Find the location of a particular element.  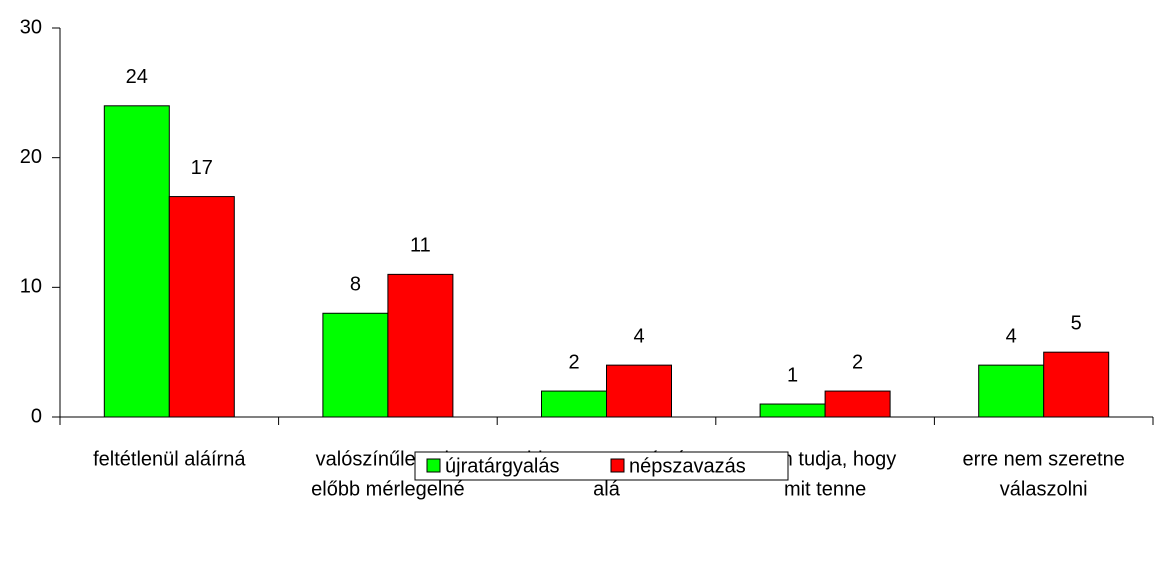

data-label: 5 is located at coordinates (1076, 323).